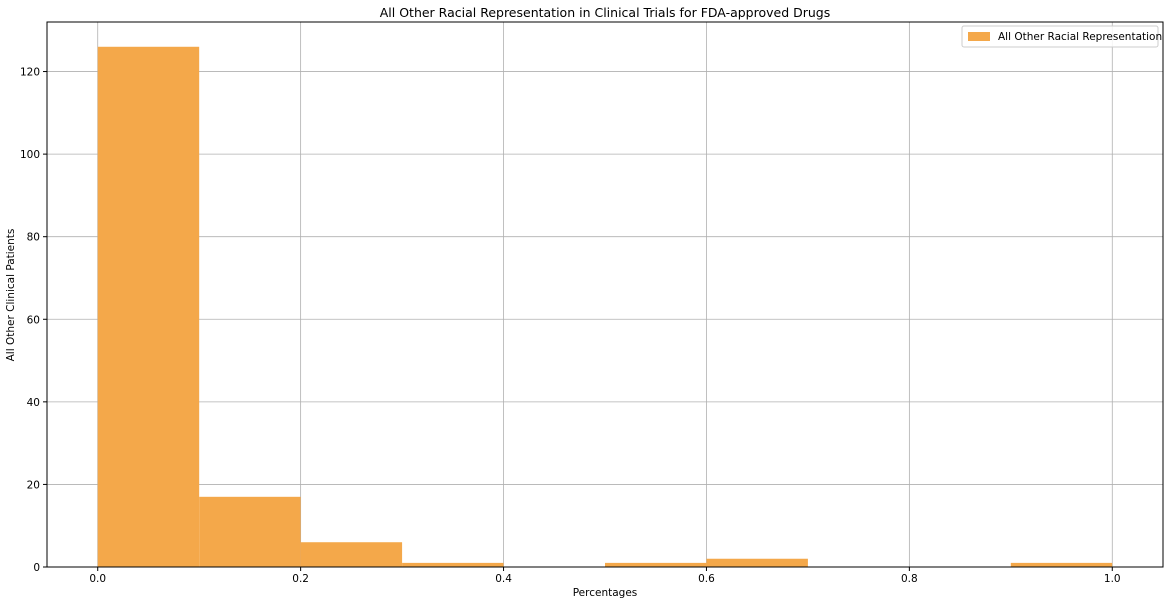  I want to click on y-tick-label: 120, so click(30, 73).